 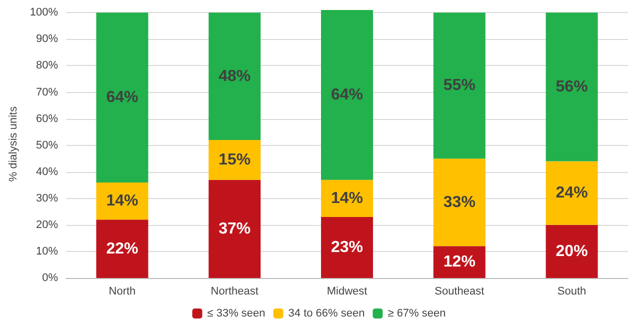 I want to click on data-label: 23%, so click(x=347, y=247).